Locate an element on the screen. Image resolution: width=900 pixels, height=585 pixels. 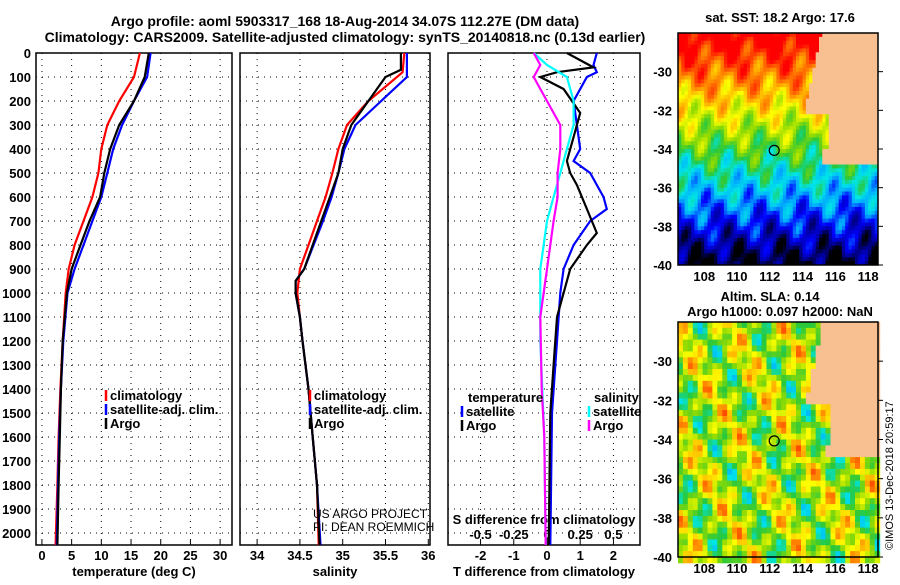
y-tick-label: 1700 is located at coordinates (16, 461).